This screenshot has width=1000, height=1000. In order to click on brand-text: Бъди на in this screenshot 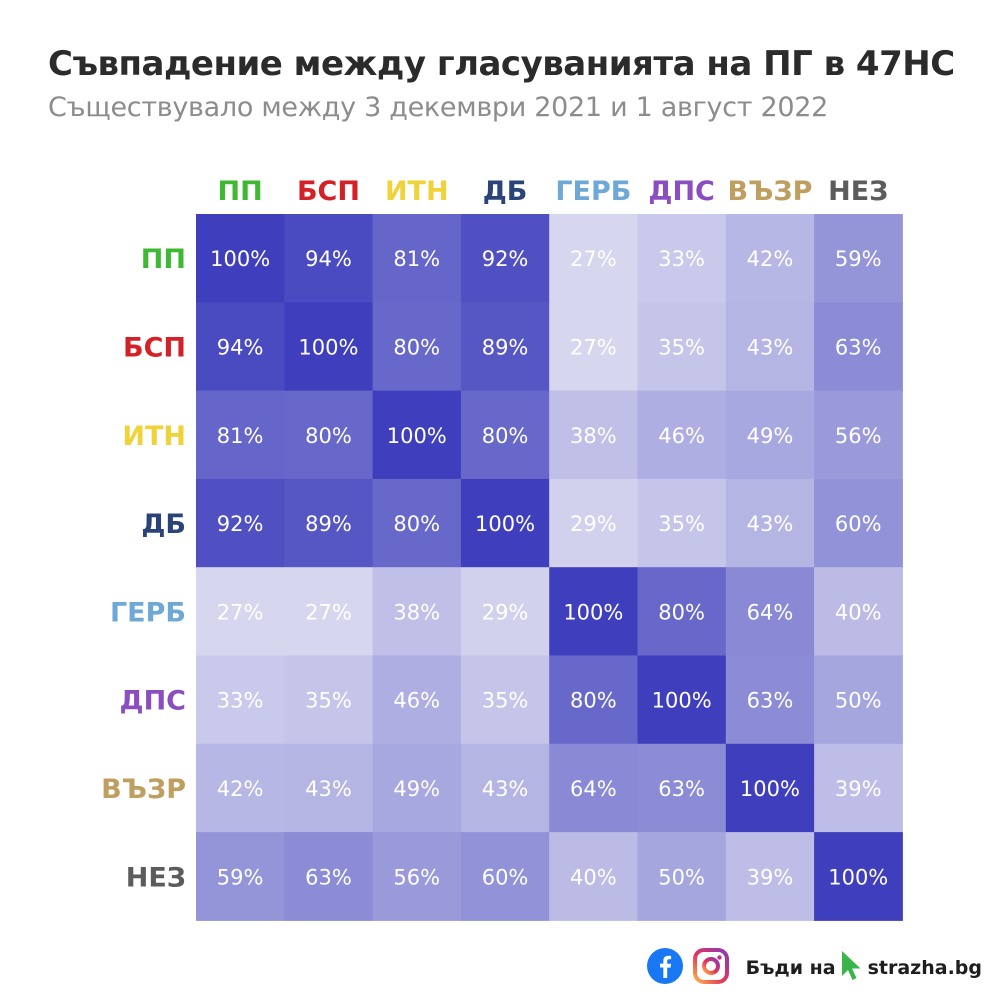, I will do `click(790, 968)`.